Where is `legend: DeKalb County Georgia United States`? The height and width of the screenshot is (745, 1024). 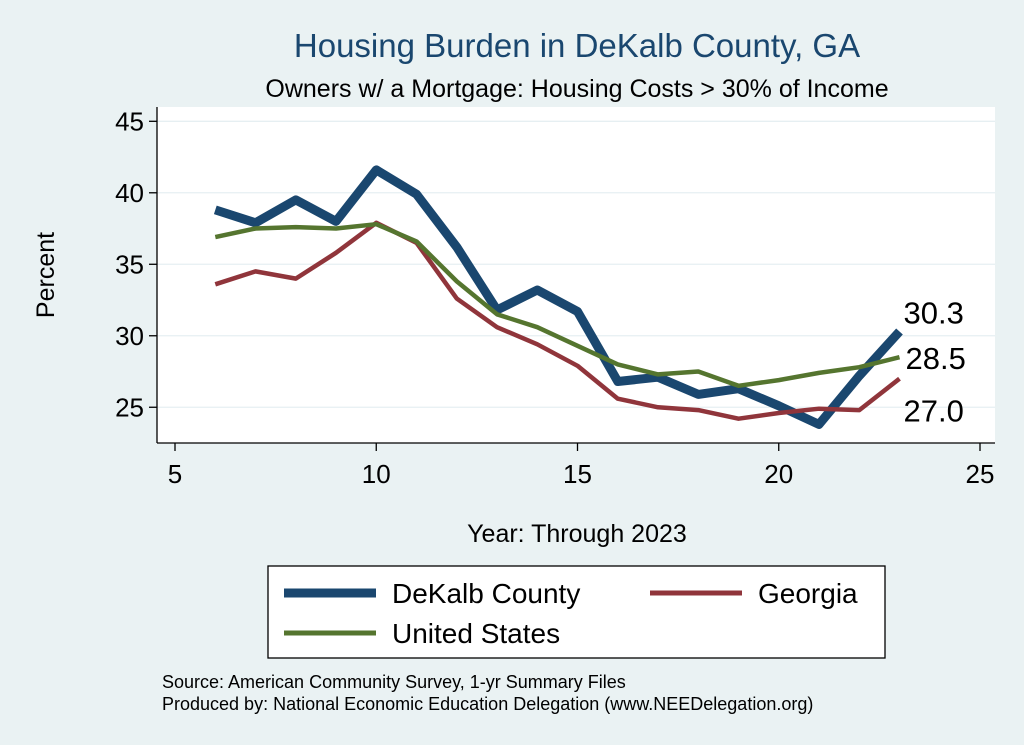
legend: DeKalb County Georgia United States is located at coordinates (576, 612).